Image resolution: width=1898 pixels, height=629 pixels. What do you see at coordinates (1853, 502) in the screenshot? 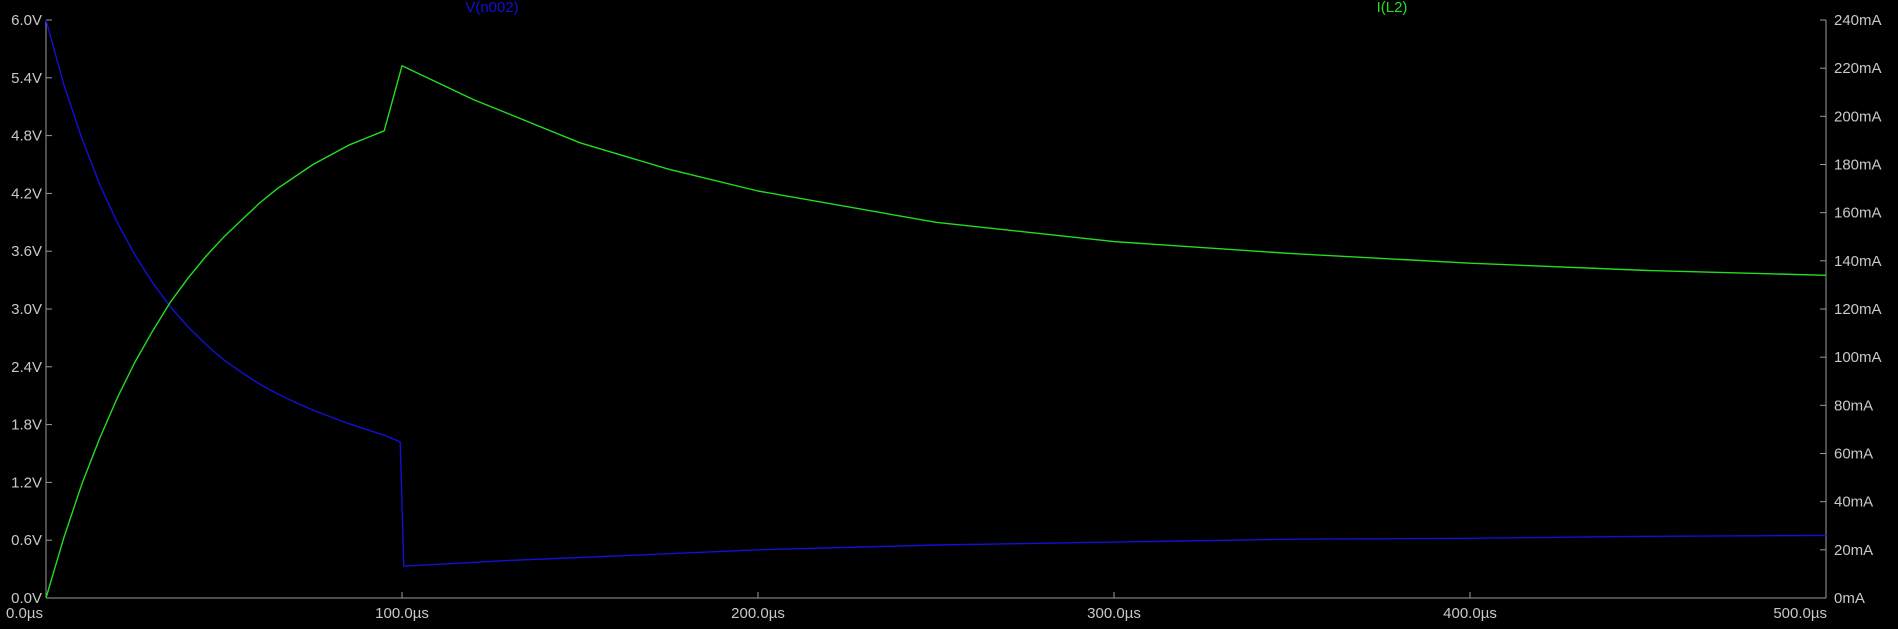
I see `right-tick-label: 40mA` at bounding box center [1853, 502].